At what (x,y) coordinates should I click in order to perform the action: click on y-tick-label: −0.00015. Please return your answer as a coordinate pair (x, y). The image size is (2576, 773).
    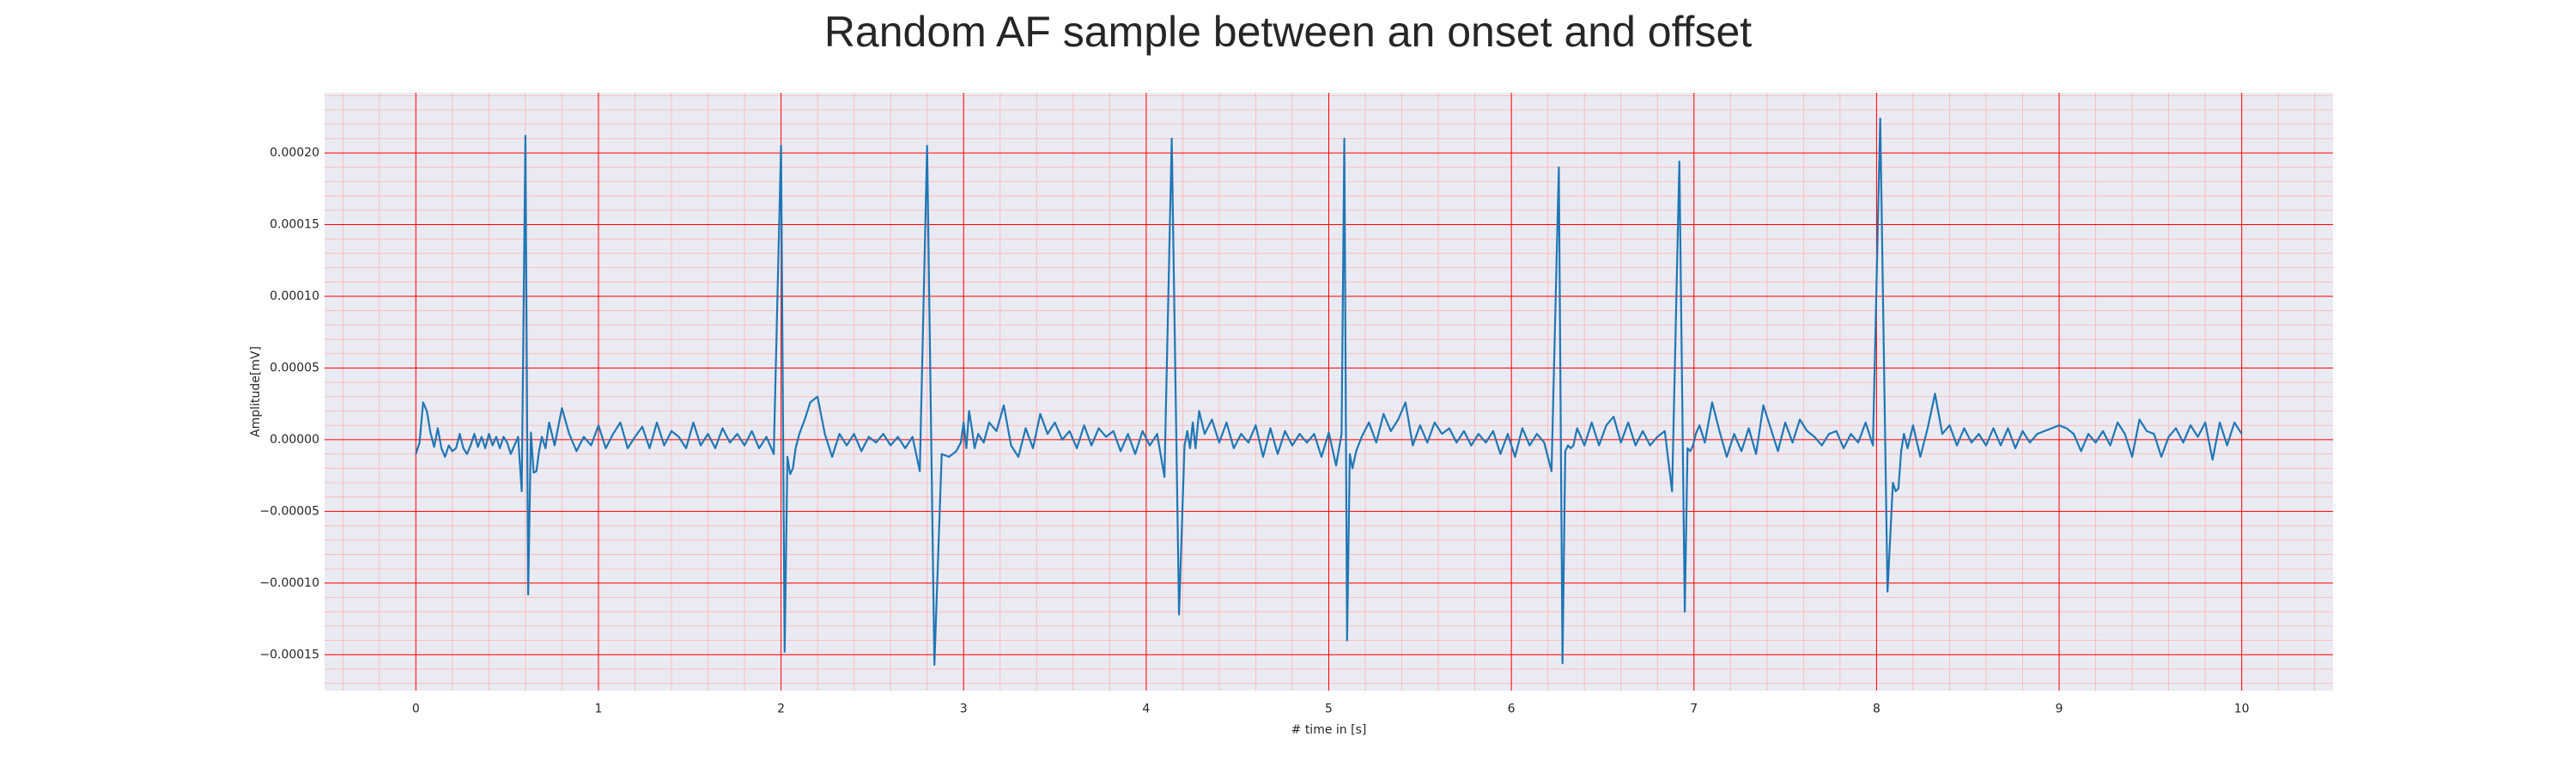
    Looking at the image, I should click on (289, 654).